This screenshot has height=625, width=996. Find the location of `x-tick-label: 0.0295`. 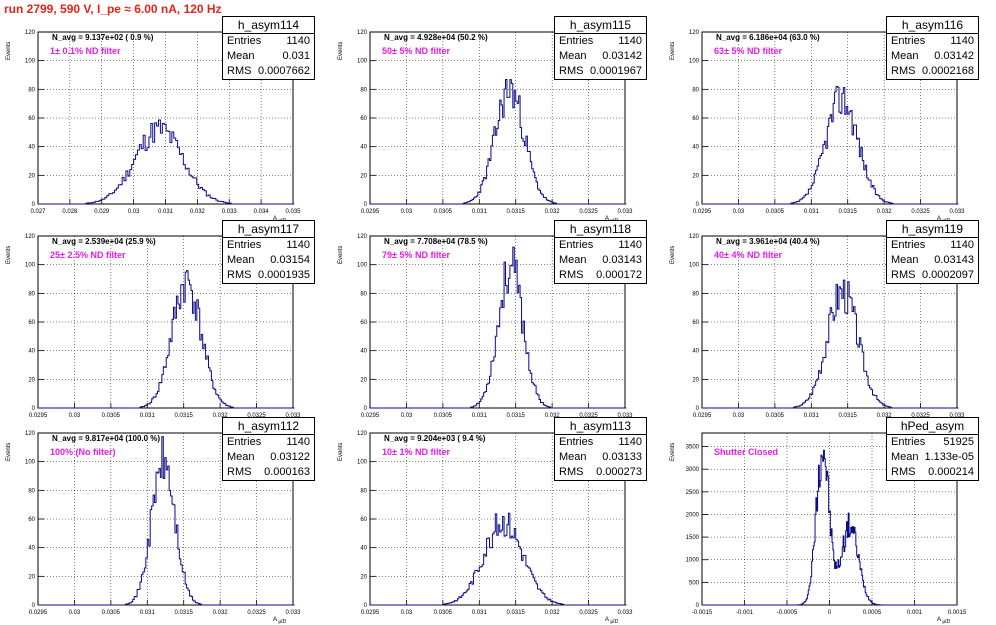

x-tick-label: 0.0295 is located at coordinates (702, 416).